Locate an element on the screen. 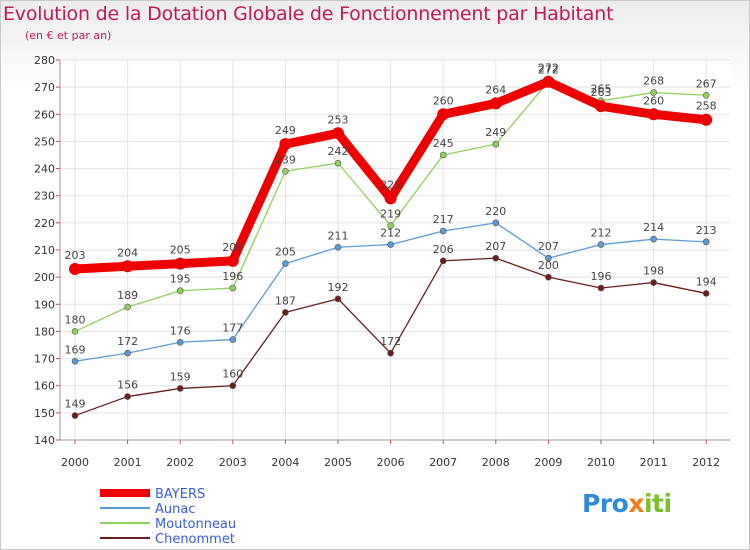  point-moutonneau-2011 is located at coordinates (653, 92).